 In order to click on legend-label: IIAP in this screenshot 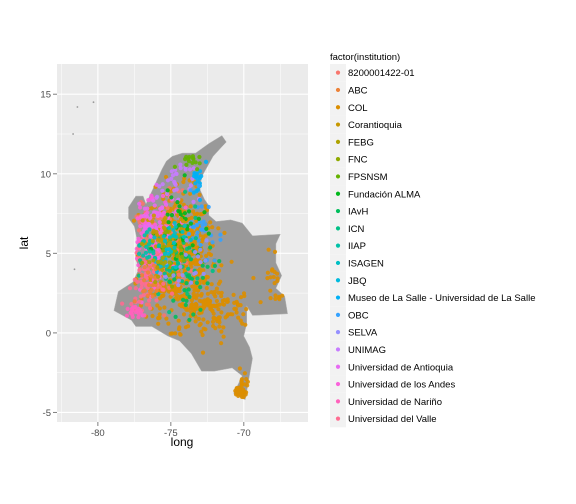, I will do `click(357, 246)`.